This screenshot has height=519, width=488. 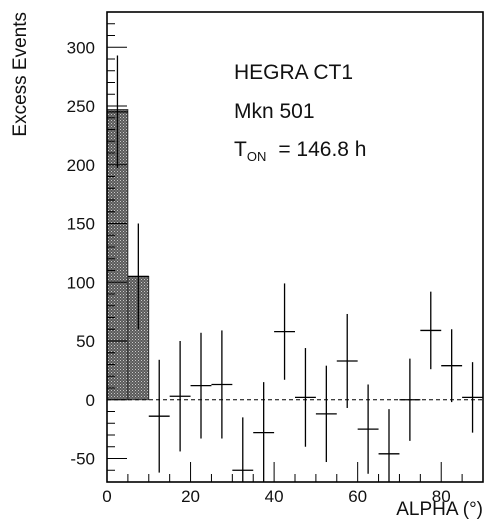 What do you see at coordinates (81, 224) in the screenshot?
I see `y-tick-label: 150` at bounding box center [81, 224].